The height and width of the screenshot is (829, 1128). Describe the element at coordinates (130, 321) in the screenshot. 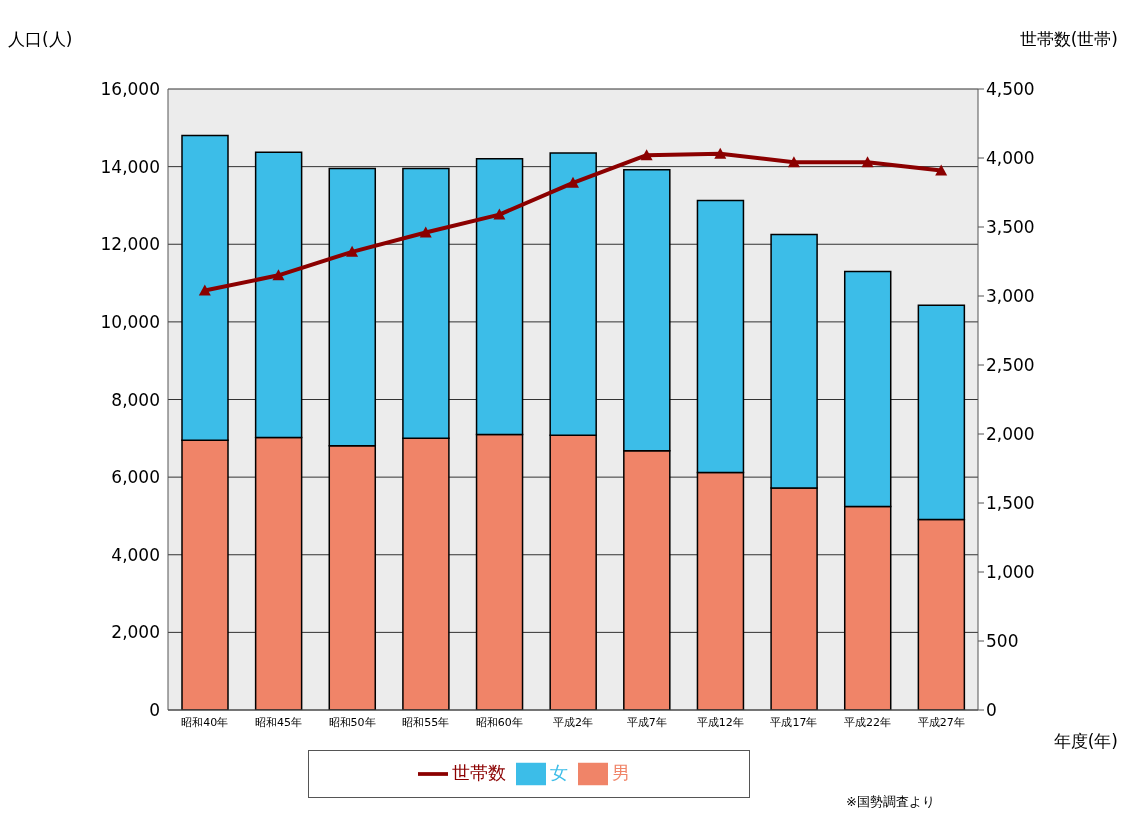

I see `y-tick-label: 10,000` at that location.